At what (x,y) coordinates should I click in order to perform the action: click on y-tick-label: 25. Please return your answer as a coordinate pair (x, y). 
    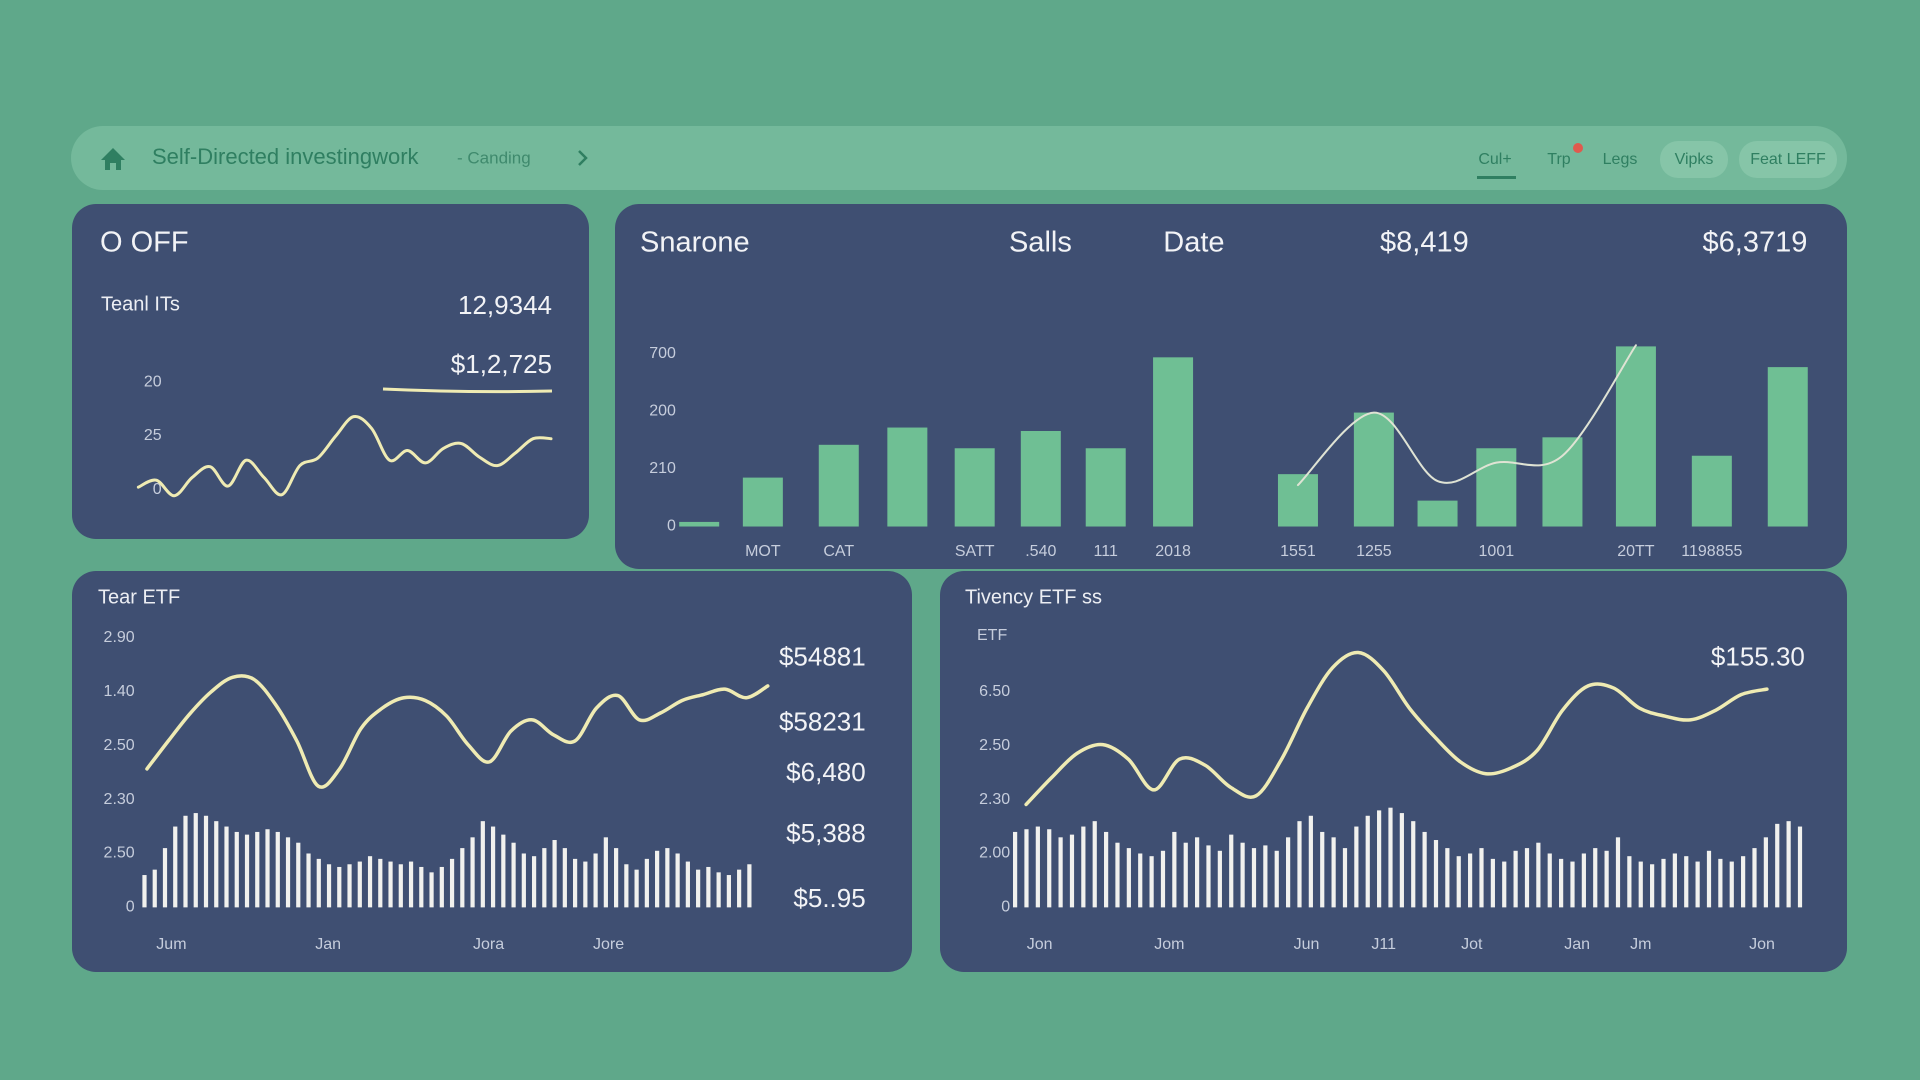
    Looking at the image, I should click on (153, 435).